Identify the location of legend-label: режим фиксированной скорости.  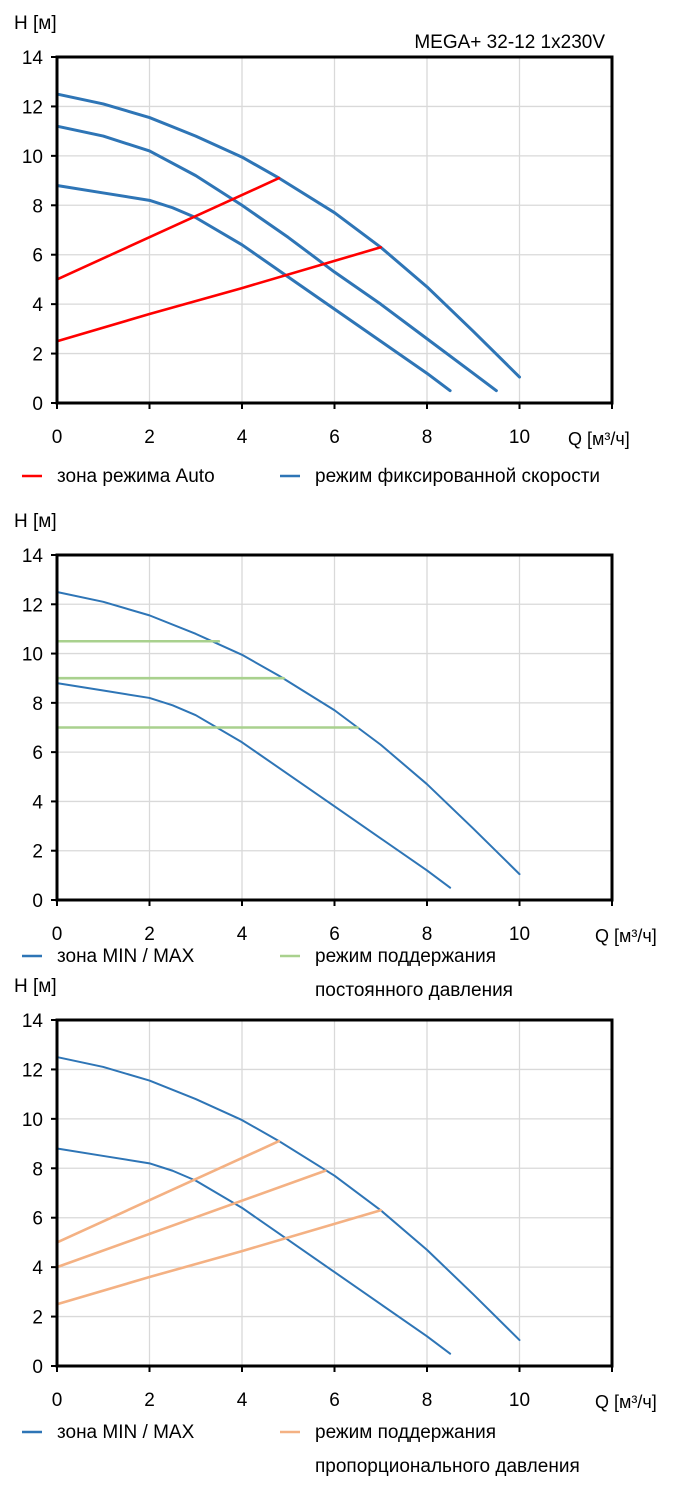
(457, 476).